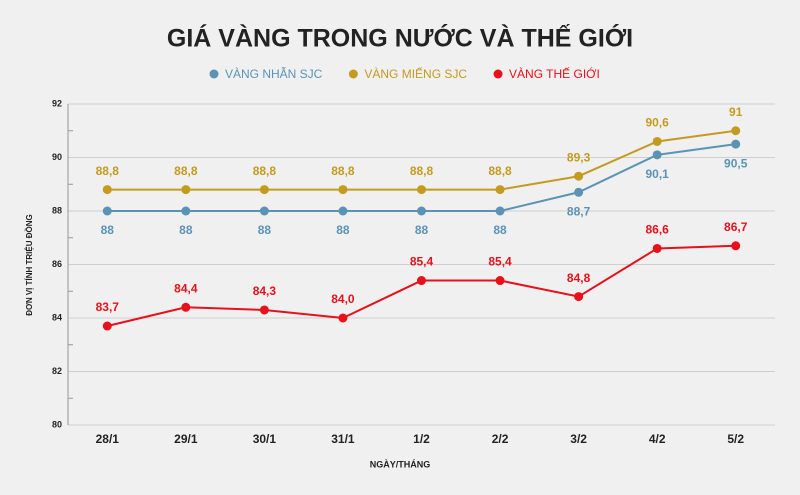 This screenshot has height=495, width=800. I want to click on data-label: 84,4, so click(186, 288).